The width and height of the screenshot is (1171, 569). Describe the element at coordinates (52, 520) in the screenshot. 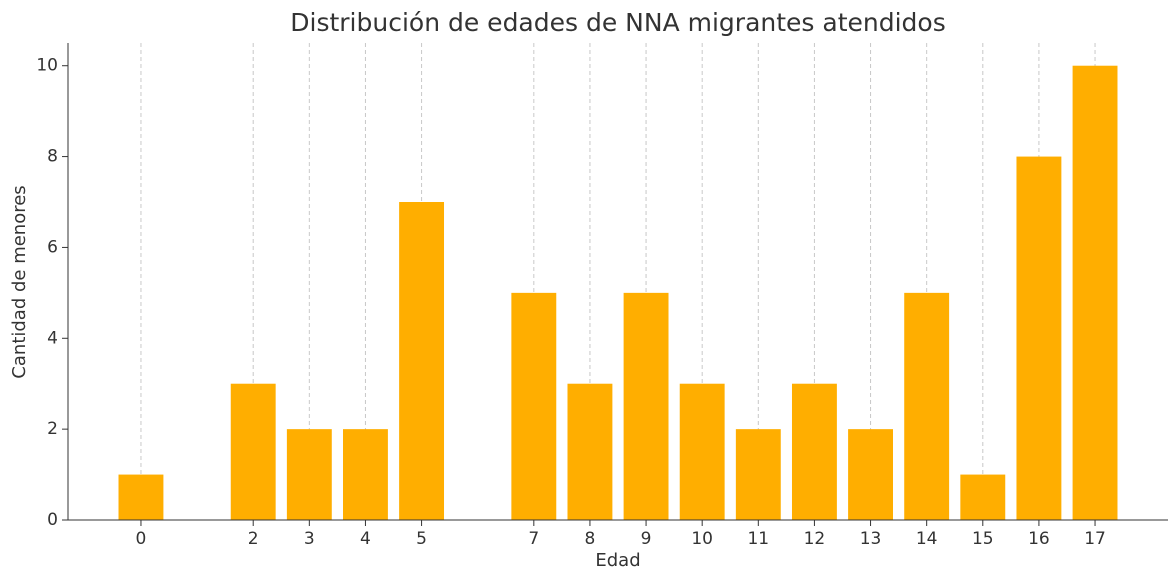

I see `y-tick-label: 0` at that location.